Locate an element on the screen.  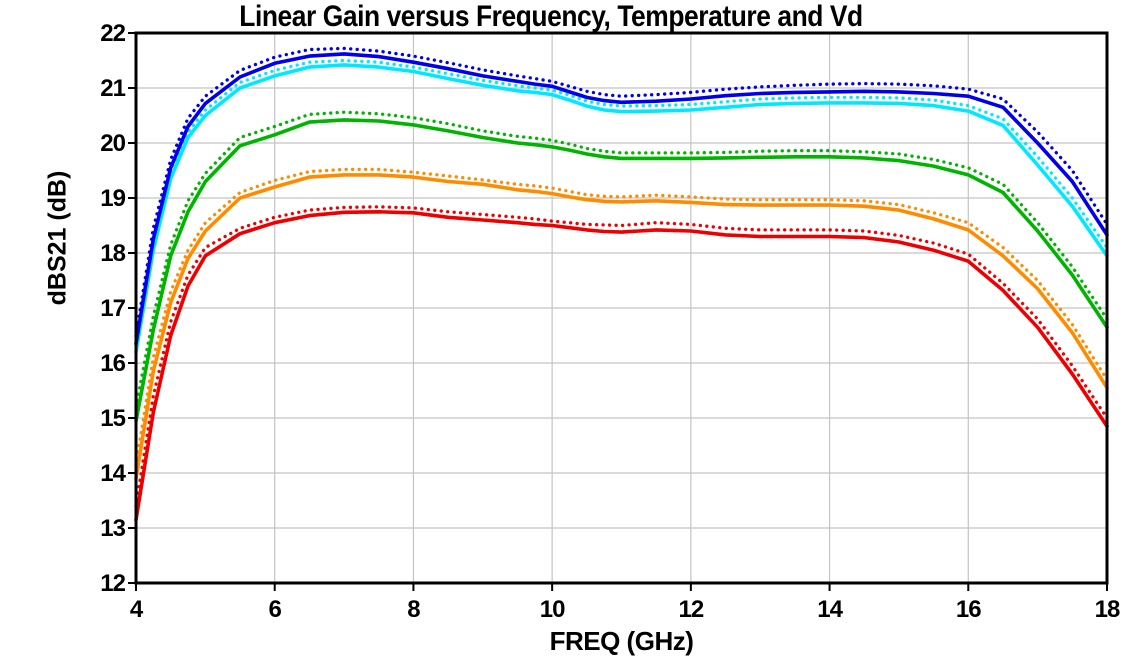
y-tick-label-12: 12 is located at coordinates (112, 583).